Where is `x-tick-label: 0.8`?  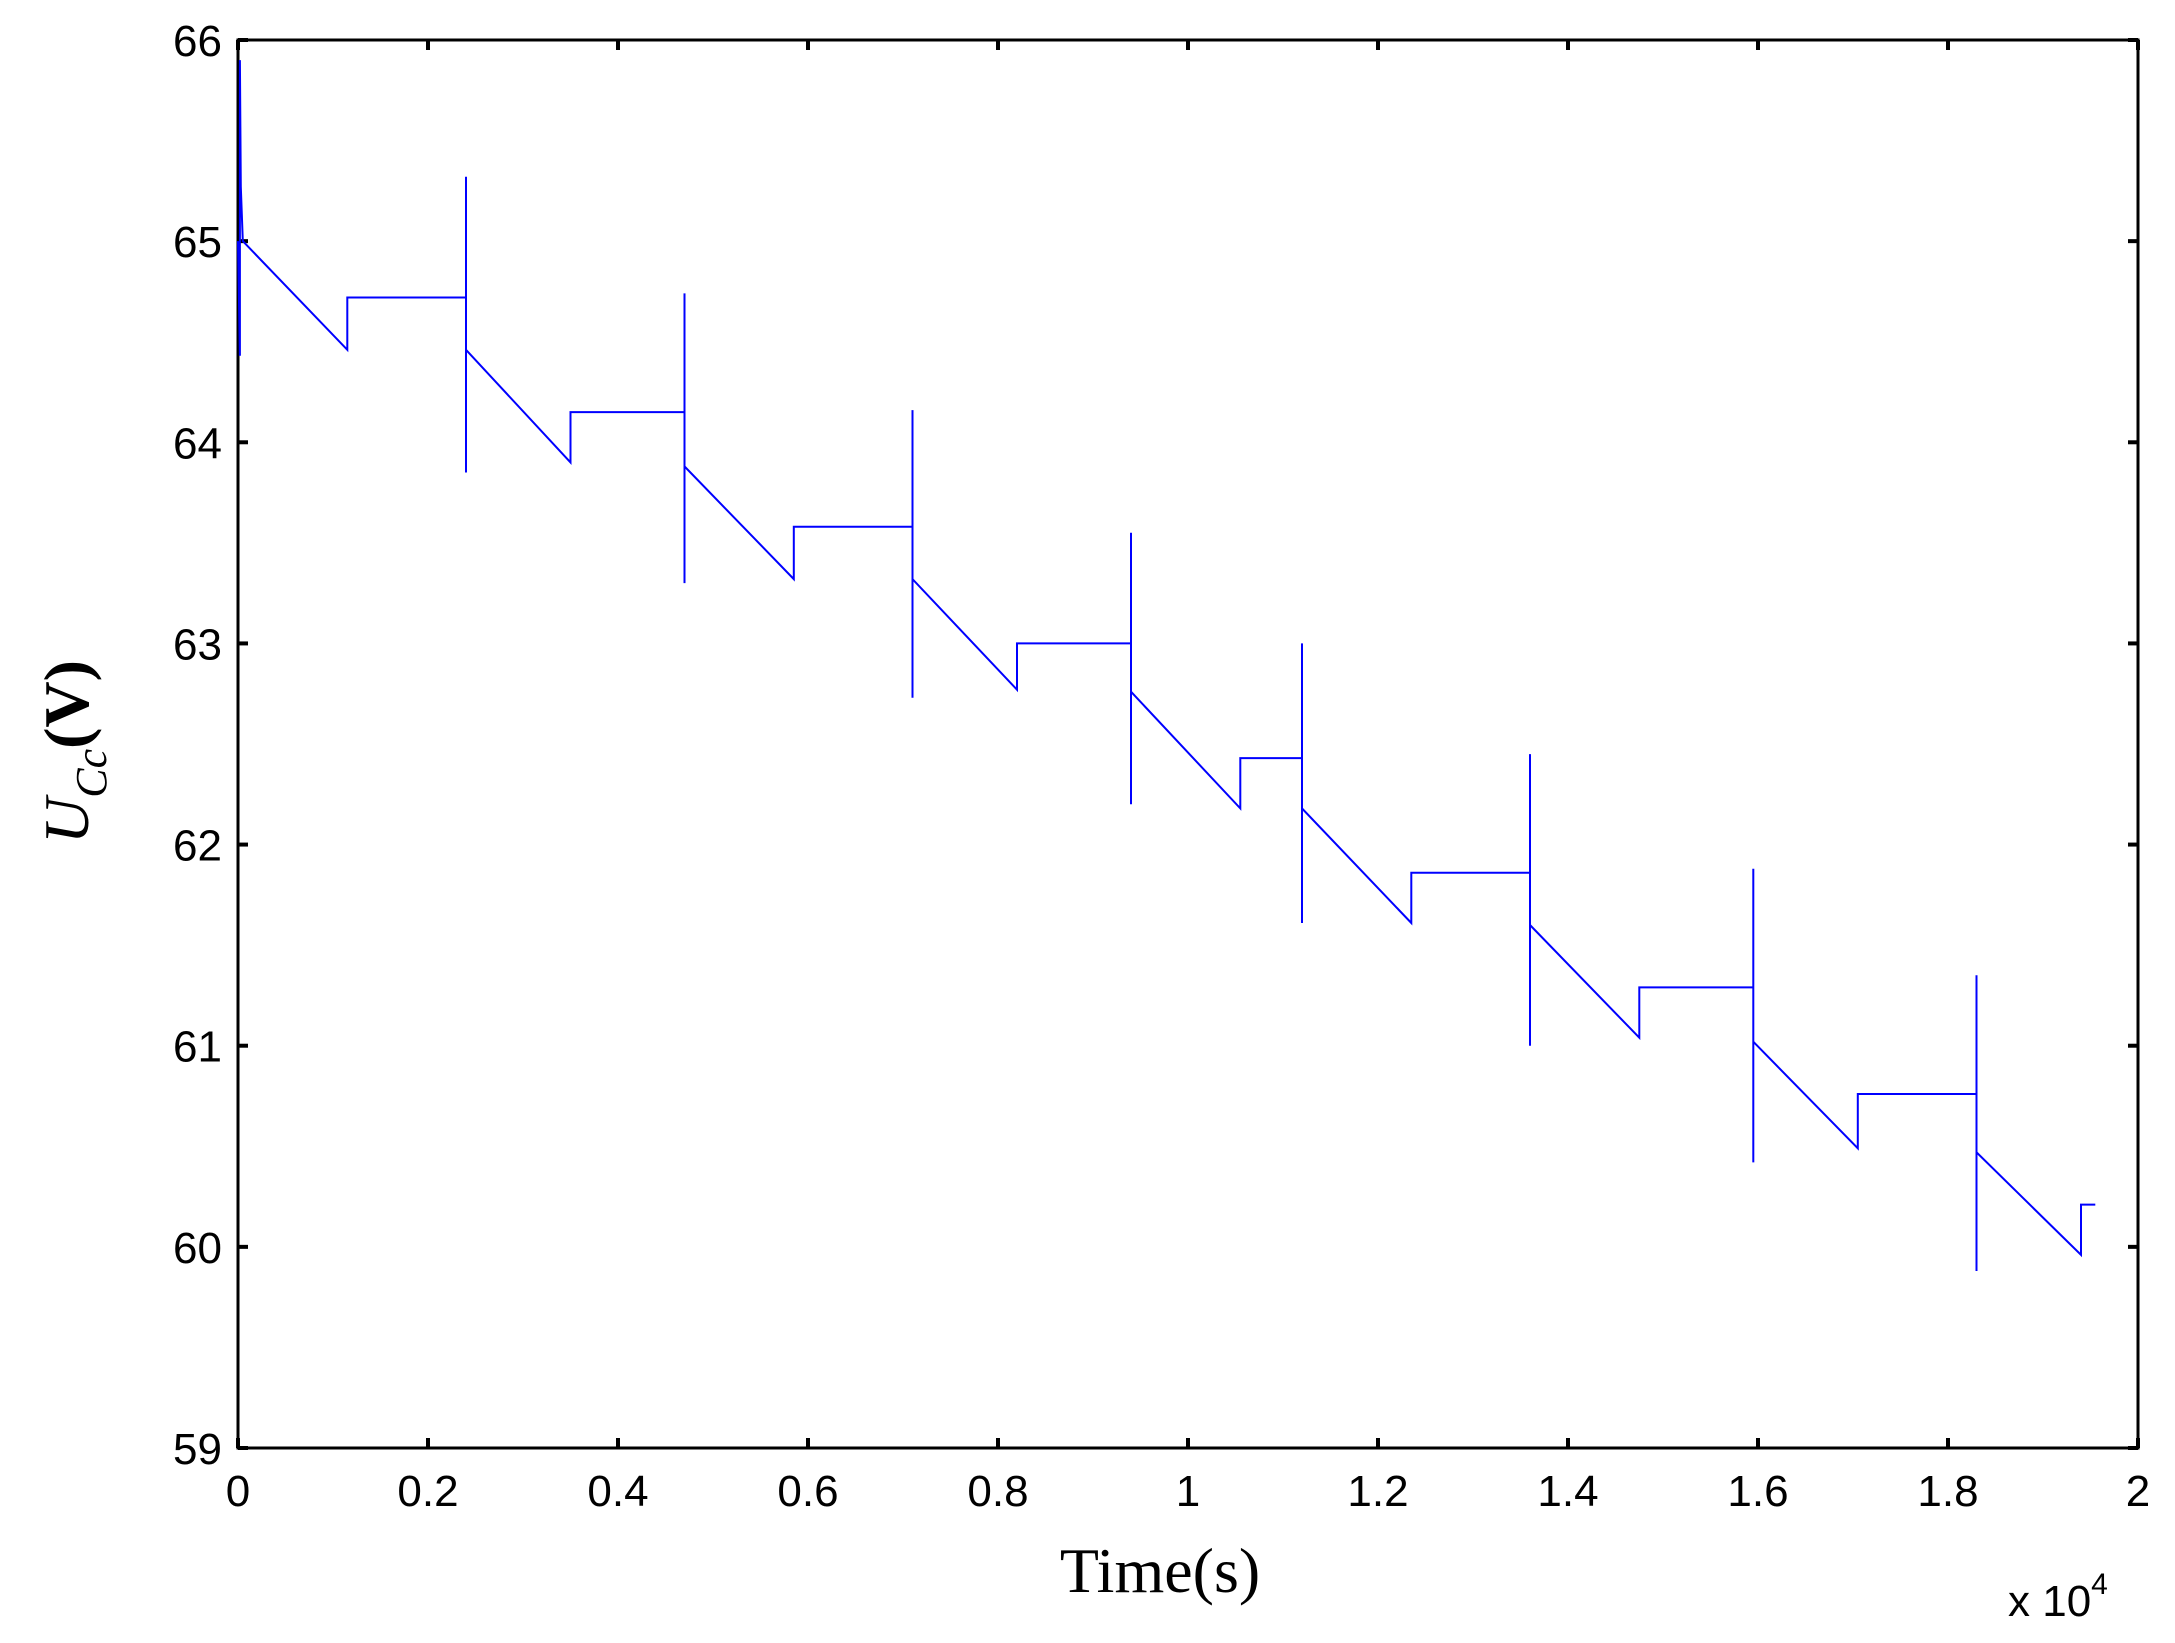
x-tick-label: 0.8 is located at coordinates (997, 1491).